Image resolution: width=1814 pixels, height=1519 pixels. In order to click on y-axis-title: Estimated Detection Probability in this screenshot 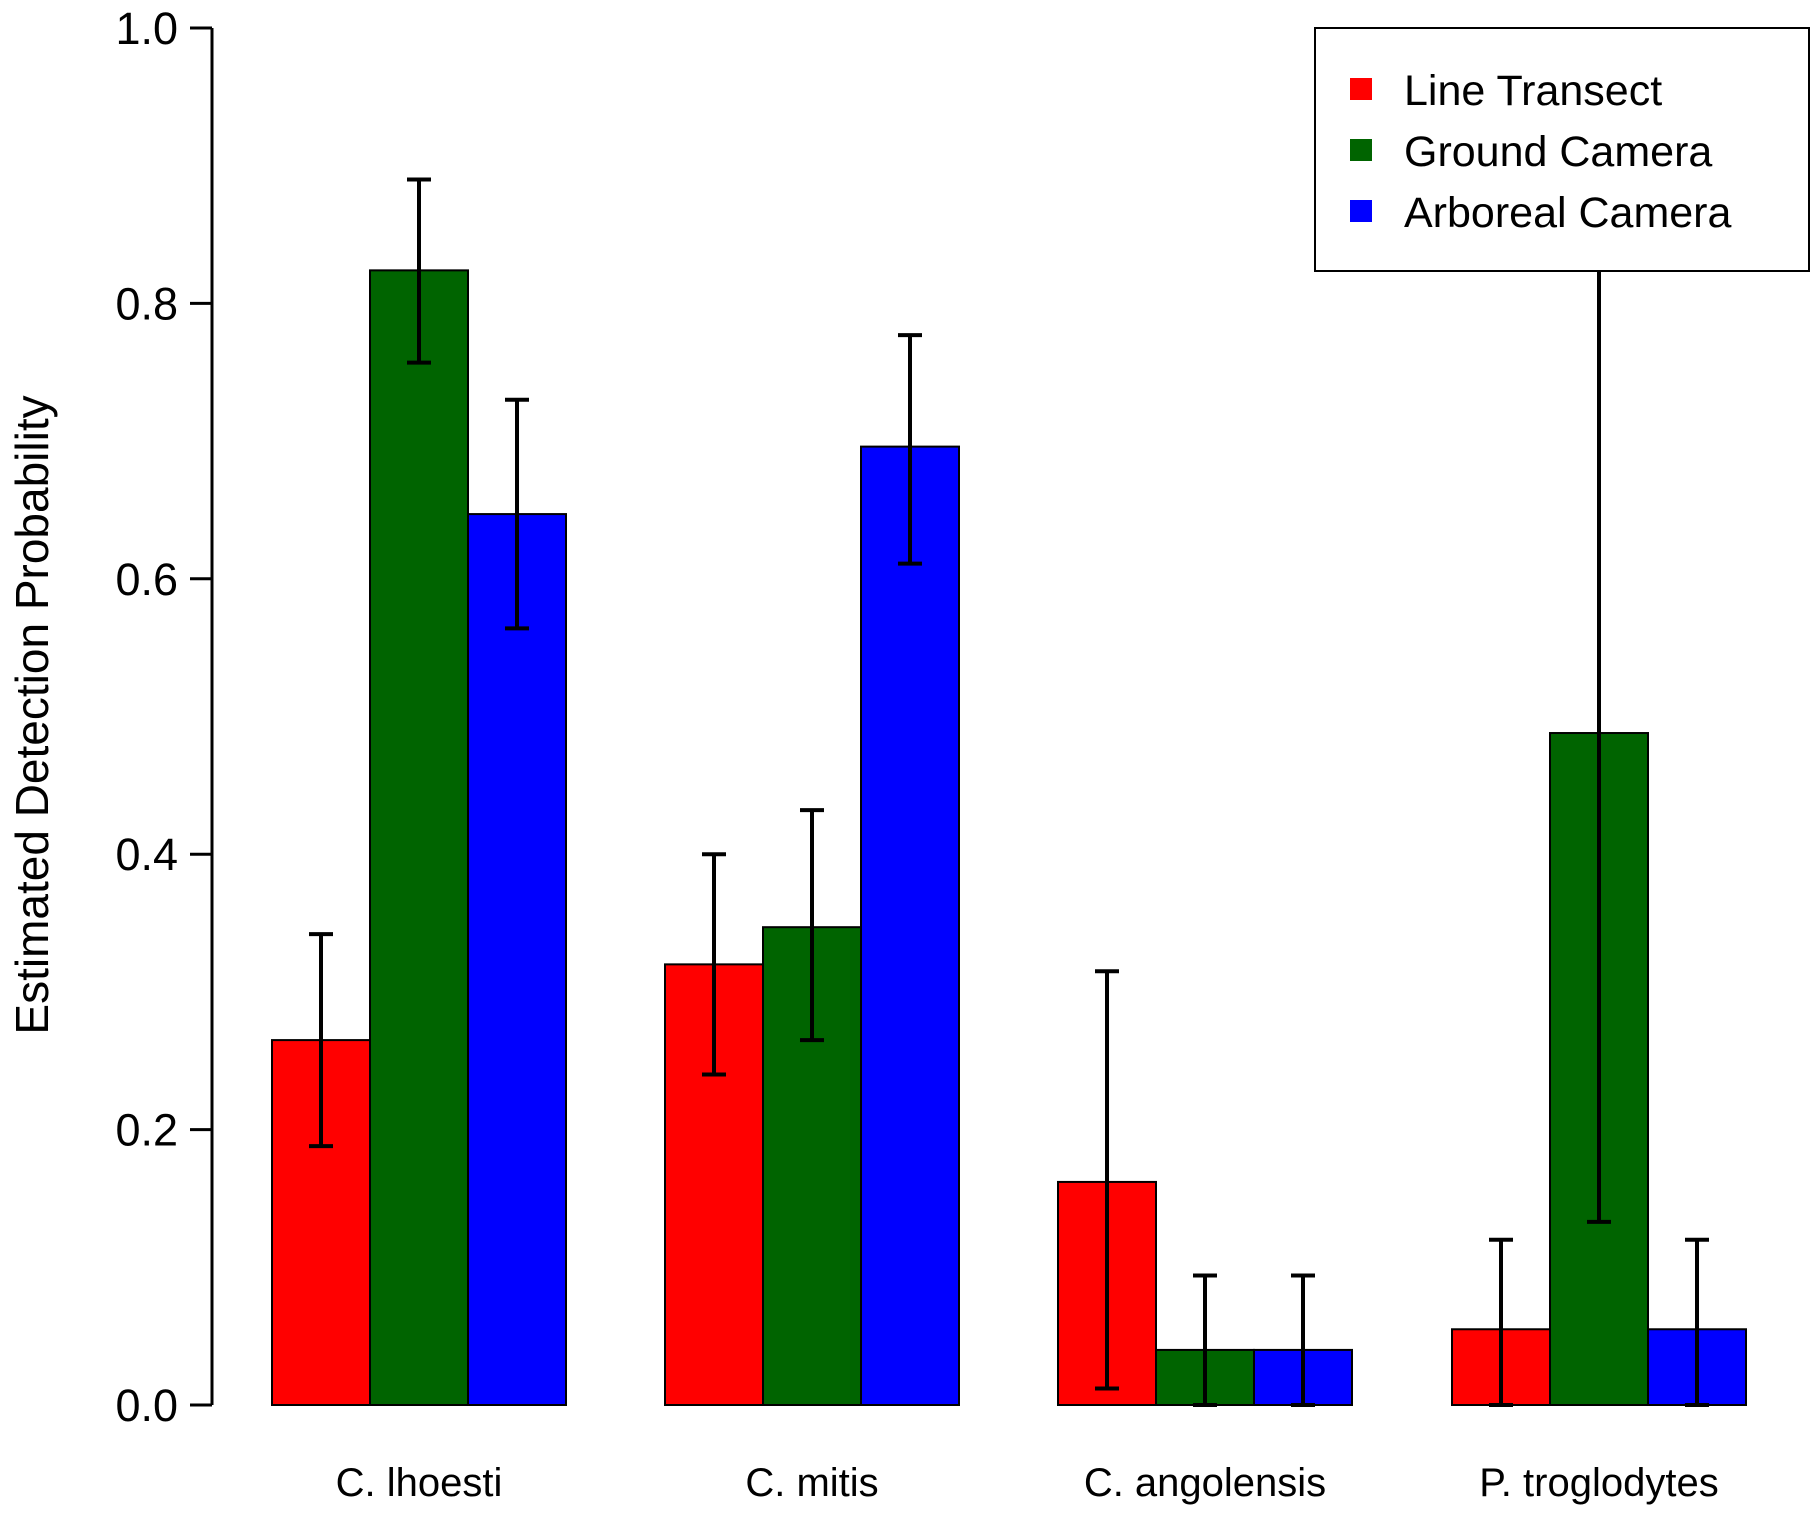, I will do `click(32, 714)`.